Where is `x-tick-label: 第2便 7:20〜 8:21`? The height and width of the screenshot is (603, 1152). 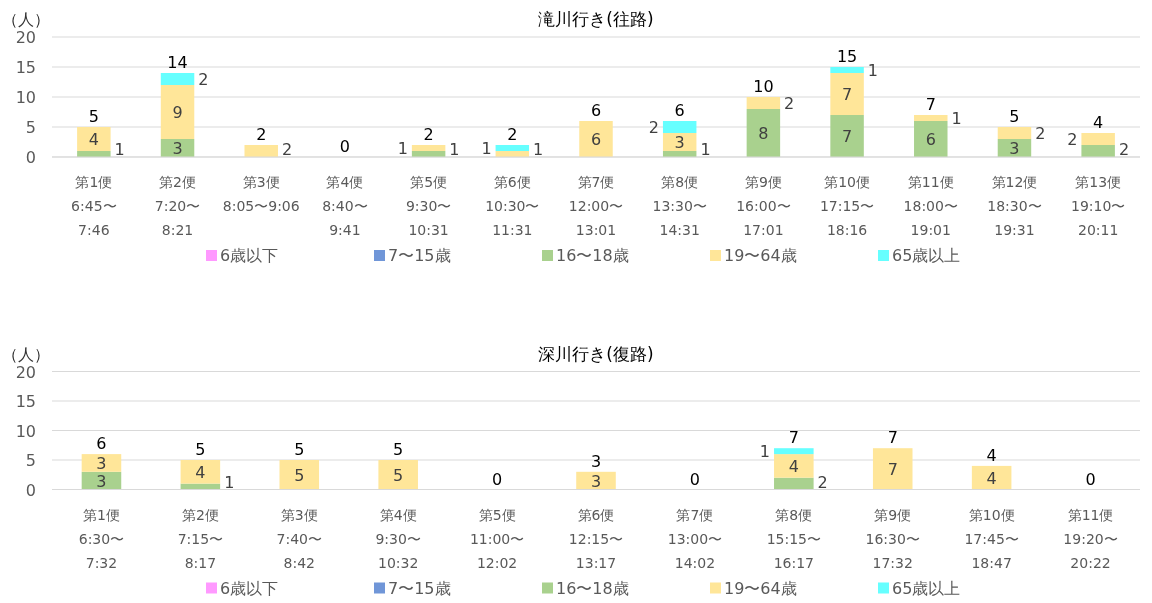 x-tick-label: 第2便 7:20〜 8:21 is located at coordinates (177, 206).